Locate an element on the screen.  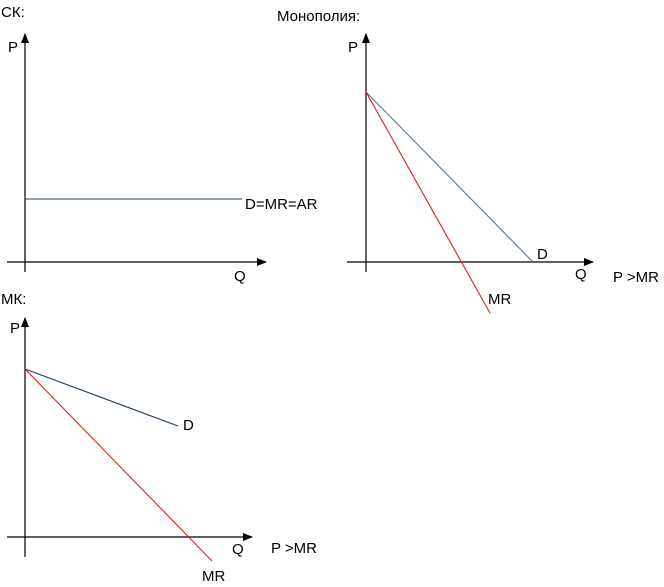
panel-title-sk: СК: is located at coordinates (13, 12).